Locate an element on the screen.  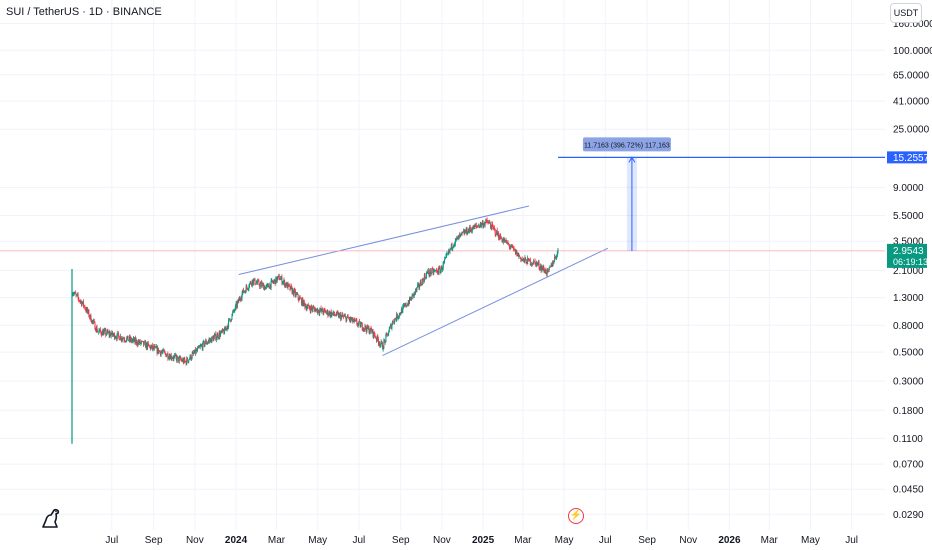
price-tick-label: 65.0000 is located at coordinates (911, 75).